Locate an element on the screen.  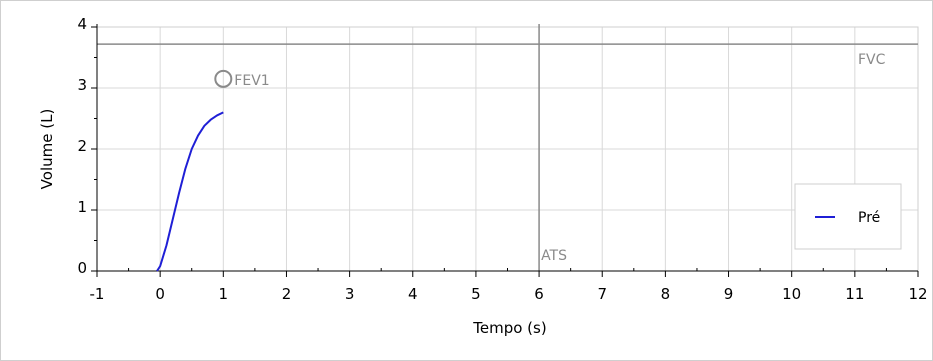
legend-label-pre: Pré is located at coordinates (869, 218).